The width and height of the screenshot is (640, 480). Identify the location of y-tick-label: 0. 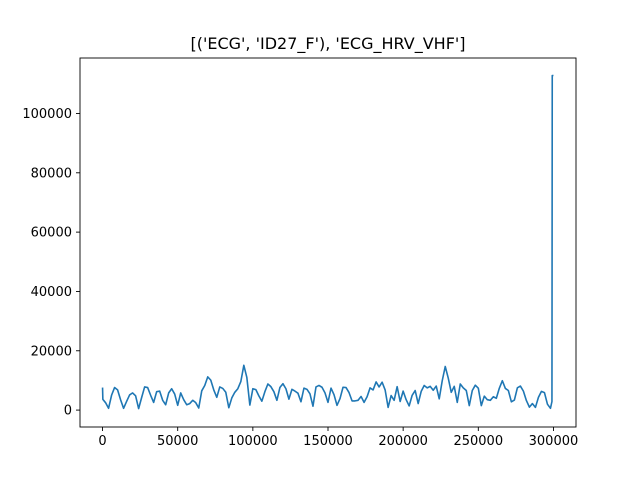
(68, 411).